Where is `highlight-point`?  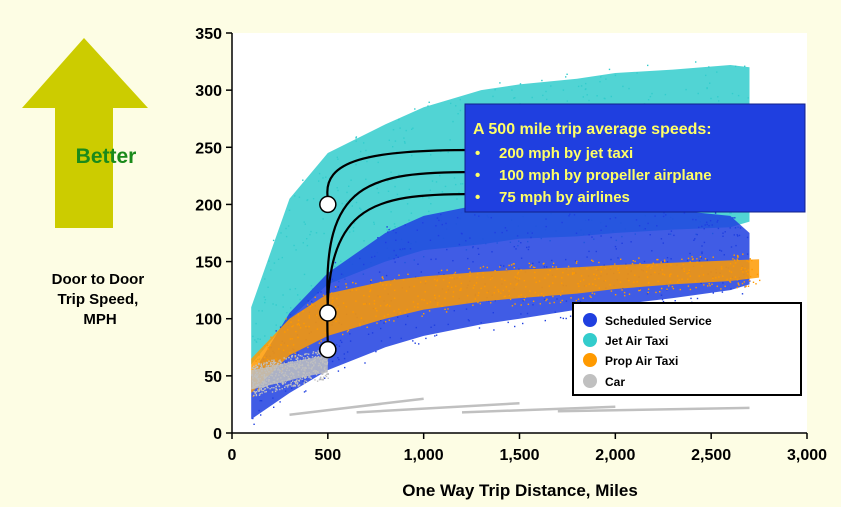
highlight-point is located at coordinates (328, 204).